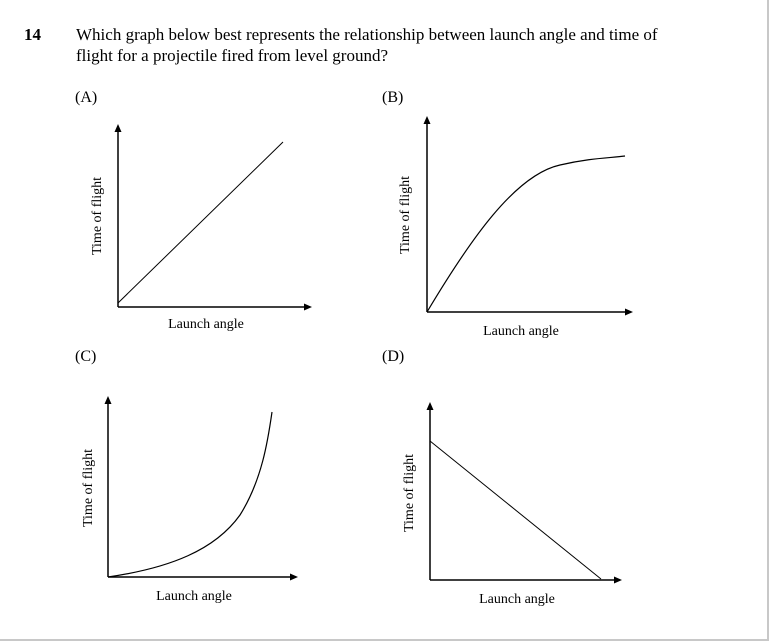 The width and height of the screenshot is (769, 641). I want to click on graph-b-axes, so click(528, 216).